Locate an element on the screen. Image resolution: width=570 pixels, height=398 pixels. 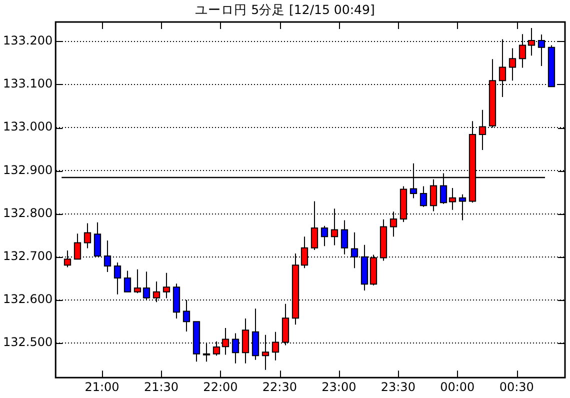
y-tick-label: 132.500 is located at coordinates (28, 342).